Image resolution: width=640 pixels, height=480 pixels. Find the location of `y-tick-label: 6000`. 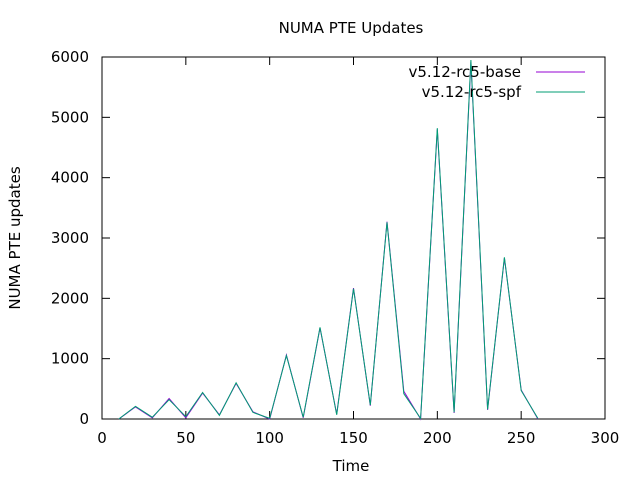

y-tick-label: 6000 is located at coordinates (70, 57).